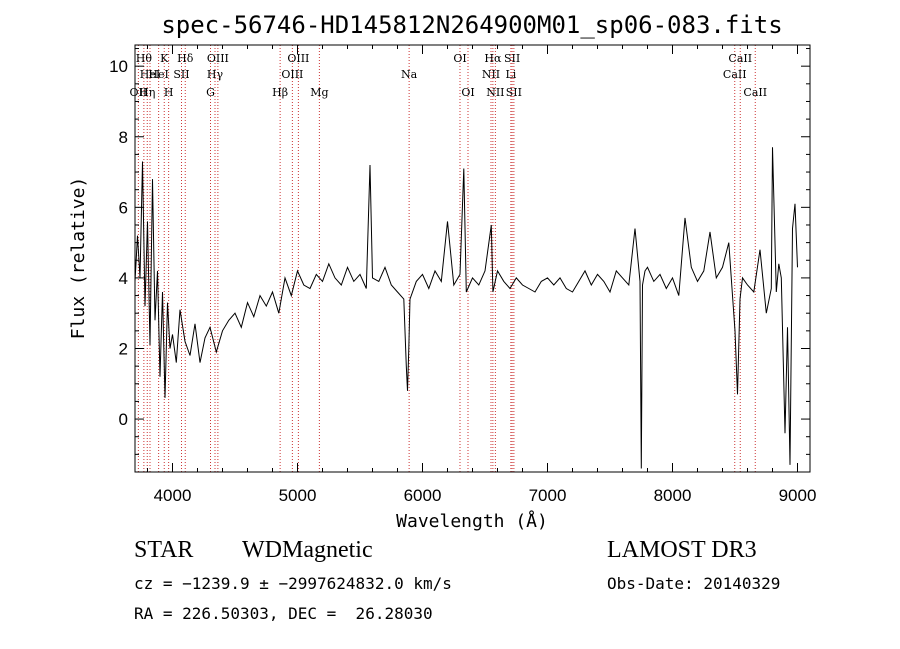 The width and height of the screenshot is (900, 649). What do you see at coordinates (694, 583) in the screenshot?
I see `obs-date: Obs-Date: 20140329` at bounding box center [694, 583].